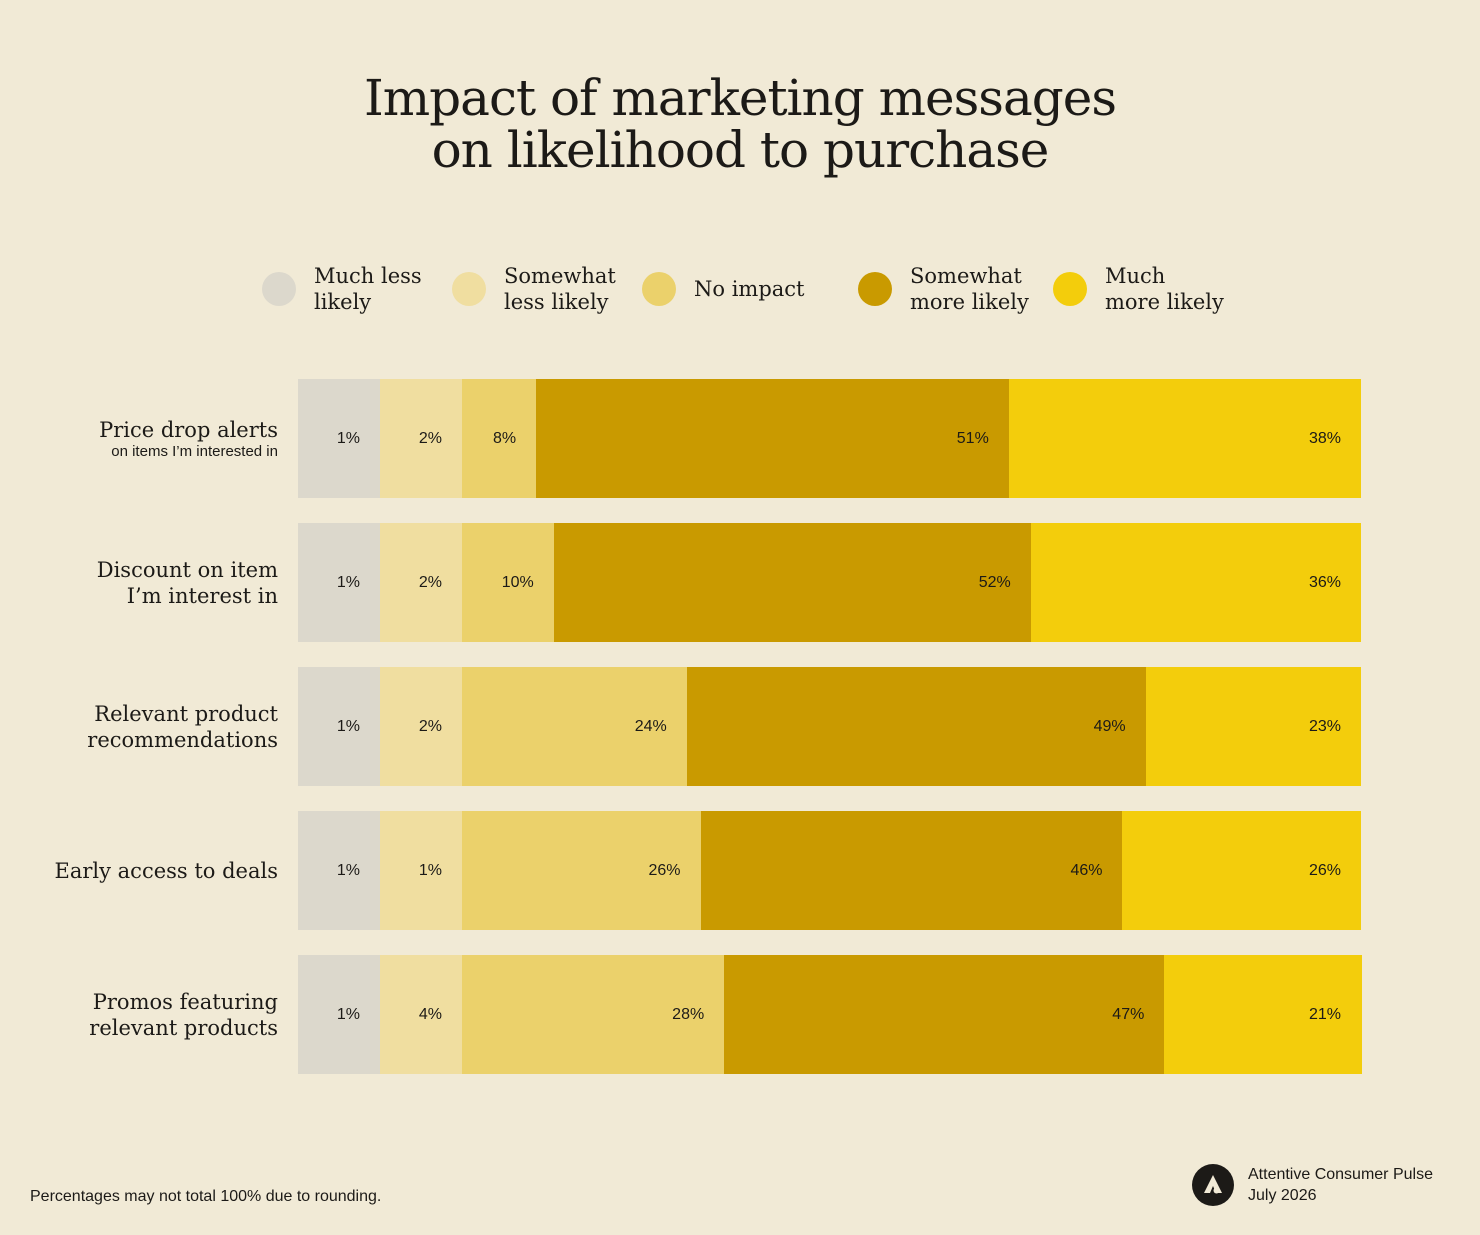  I want to click on chart-title-line-2: on likelihood to purchase, so click(740, 150).